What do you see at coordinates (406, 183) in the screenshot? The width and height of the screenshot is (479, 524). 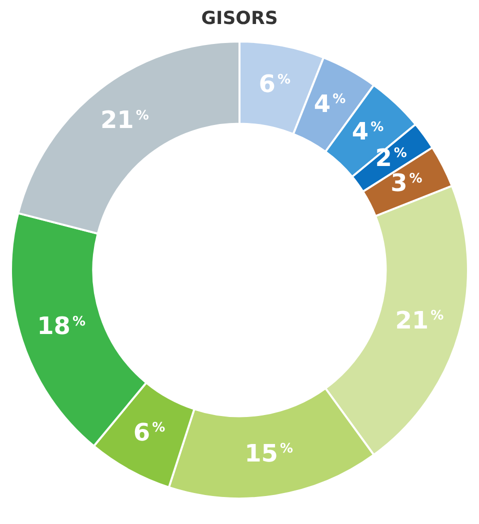 I see `data-label: 3%` at bounding box center [406, 183].